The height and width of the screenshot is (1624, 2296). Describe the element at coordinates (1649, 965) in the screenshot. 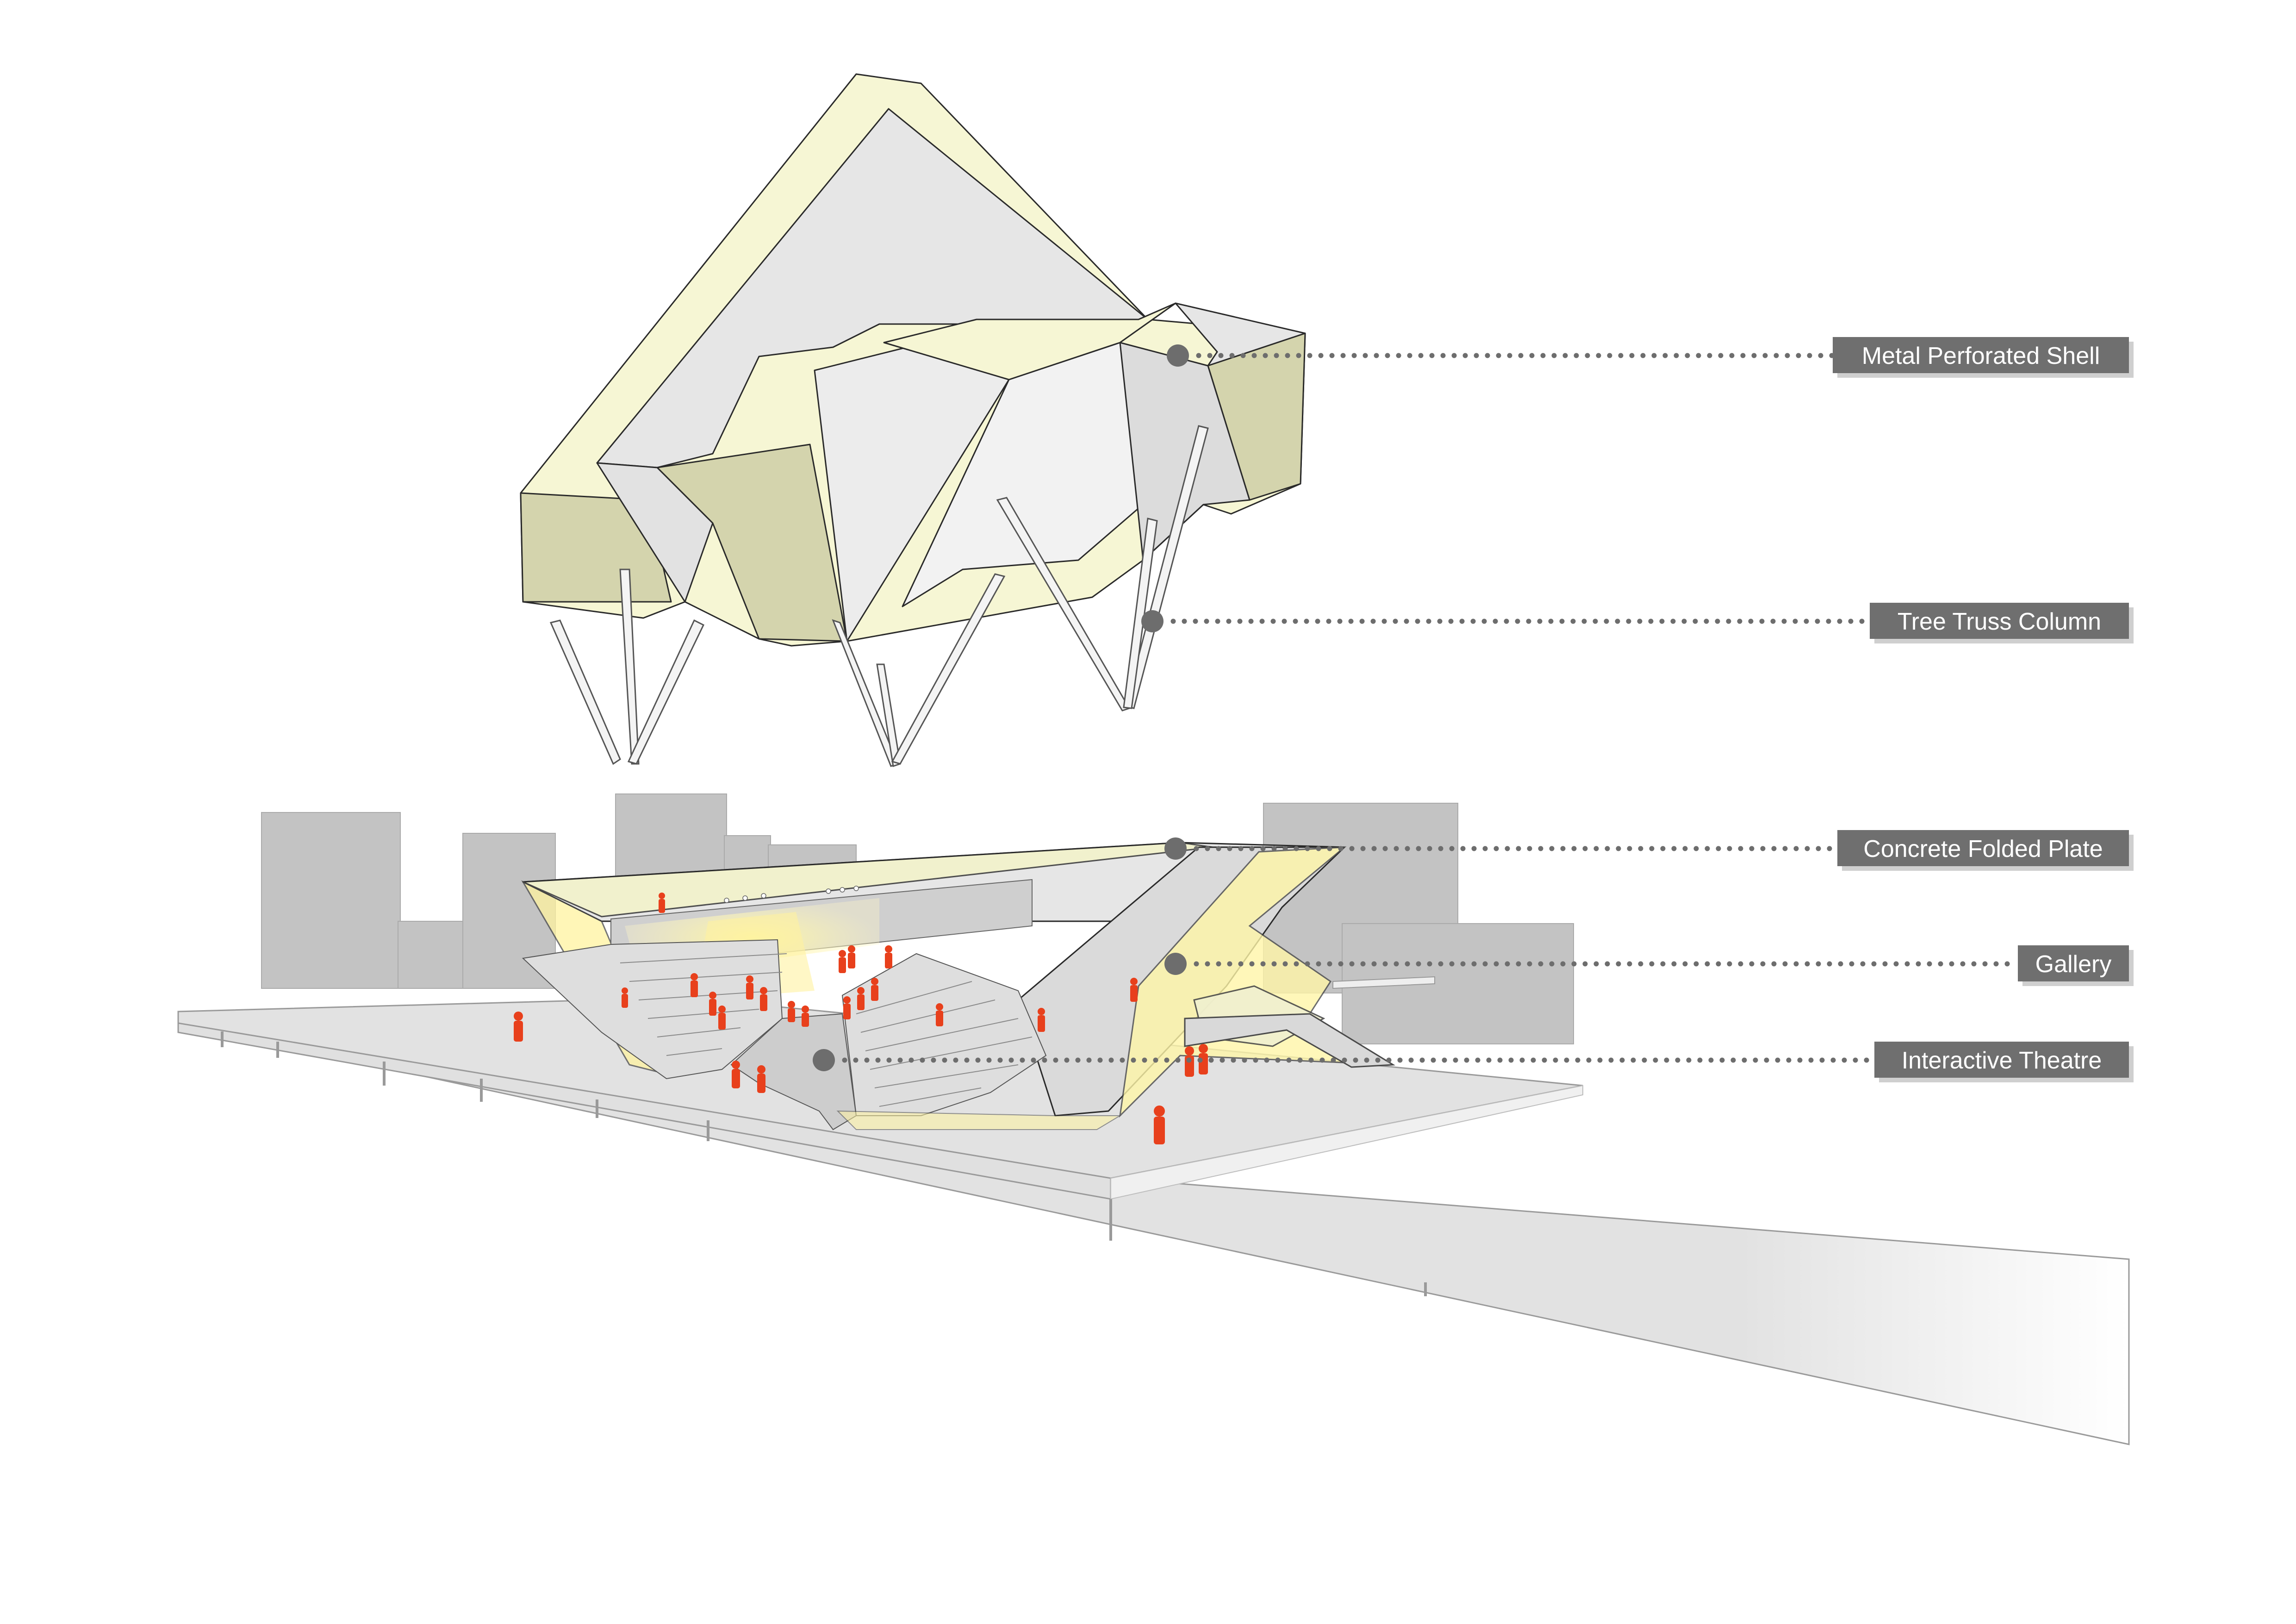

I see `callout-gallery: Gallery` at that location.